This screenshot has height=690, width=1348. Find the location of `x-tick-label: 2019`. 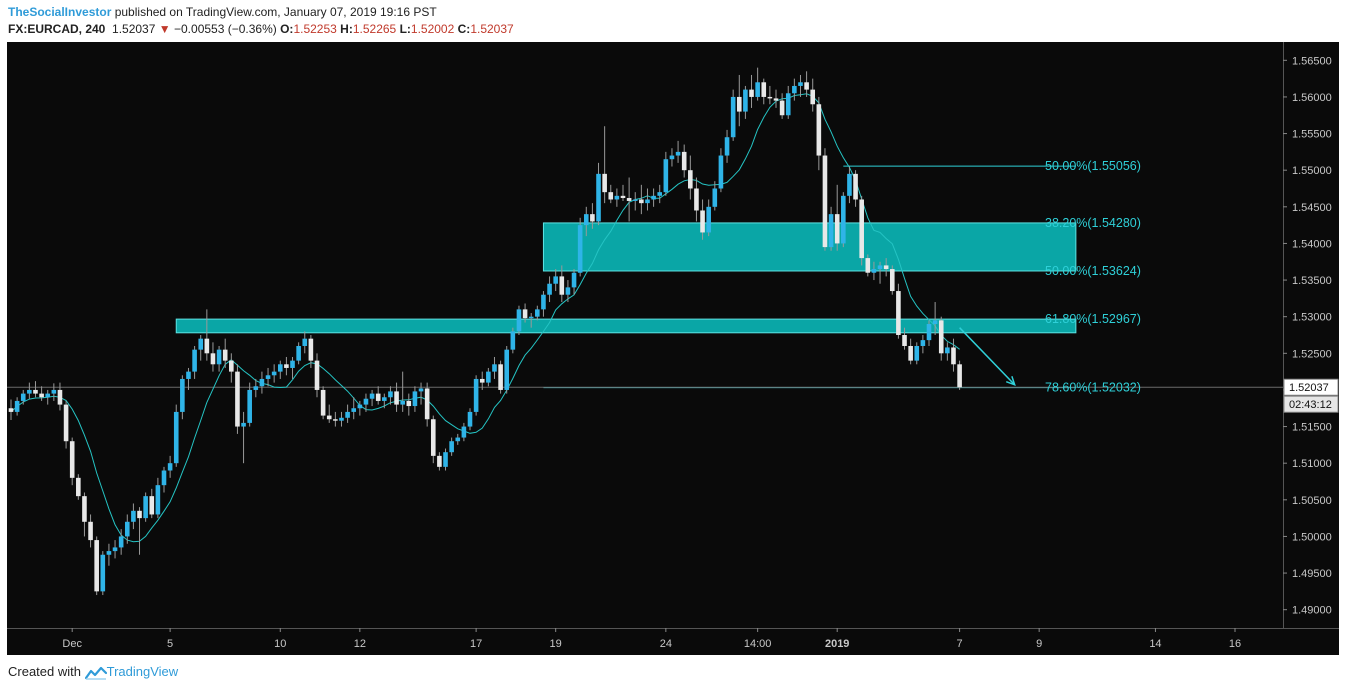

x-tick-label: 2019 is located at coordinates (837, 644).